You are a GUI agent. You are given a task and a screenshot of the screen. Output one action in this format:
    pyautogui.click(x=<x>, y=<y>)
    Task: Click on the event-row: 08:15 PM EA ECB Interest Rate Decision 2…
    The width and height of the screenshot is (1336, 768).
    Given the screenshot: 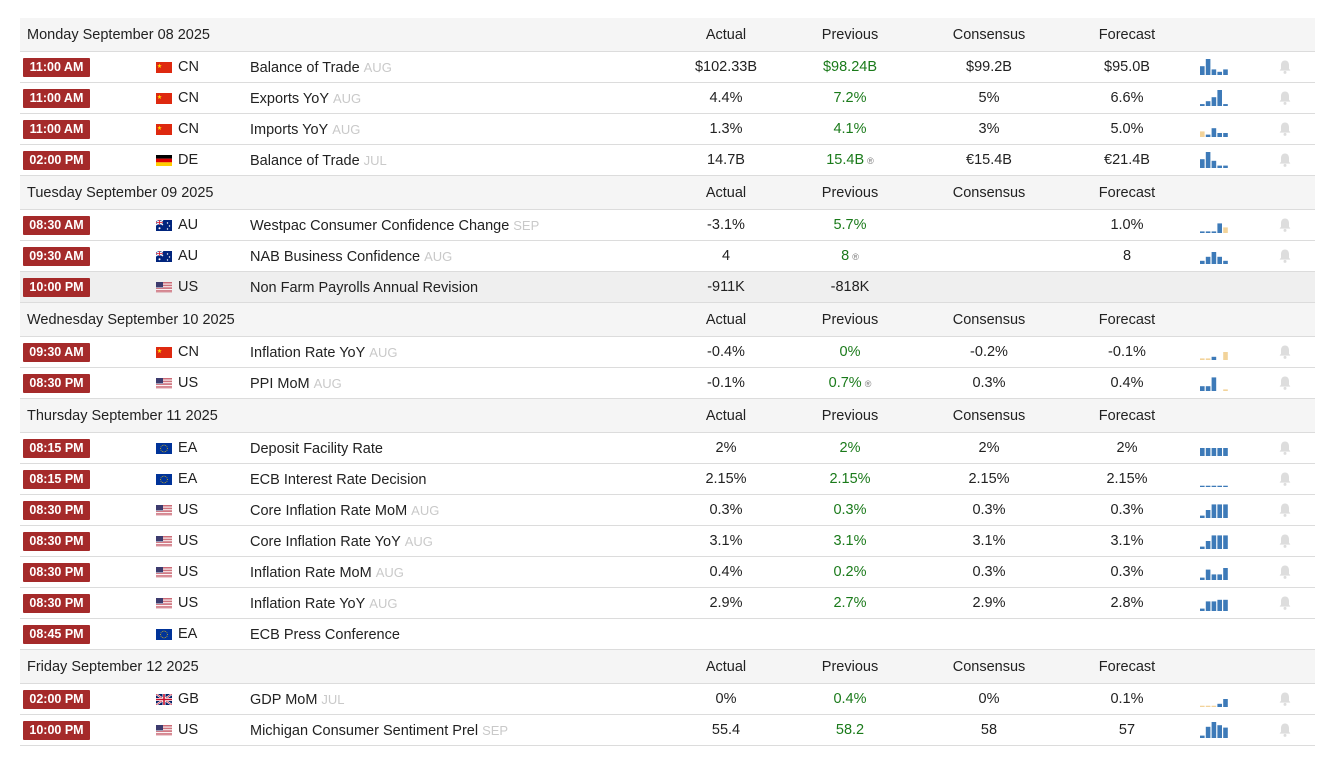 What is the action you would take?
    pyautogui.click(x=667, y=479)
    